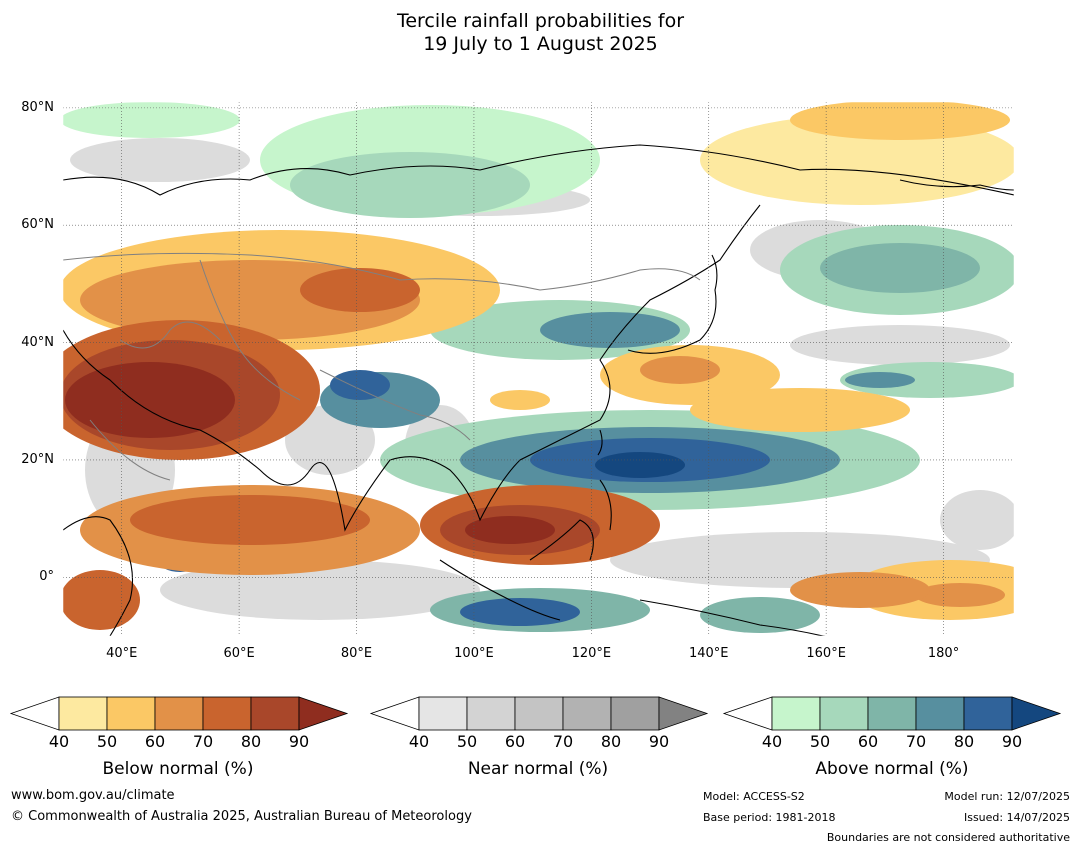 Image resolution: width=1081 pixels, height=850 pixels. What do you see at coordinates (37, 342) in the screenshot?
I see `latitude-label: 40°N` at bounding box center [37, 342].